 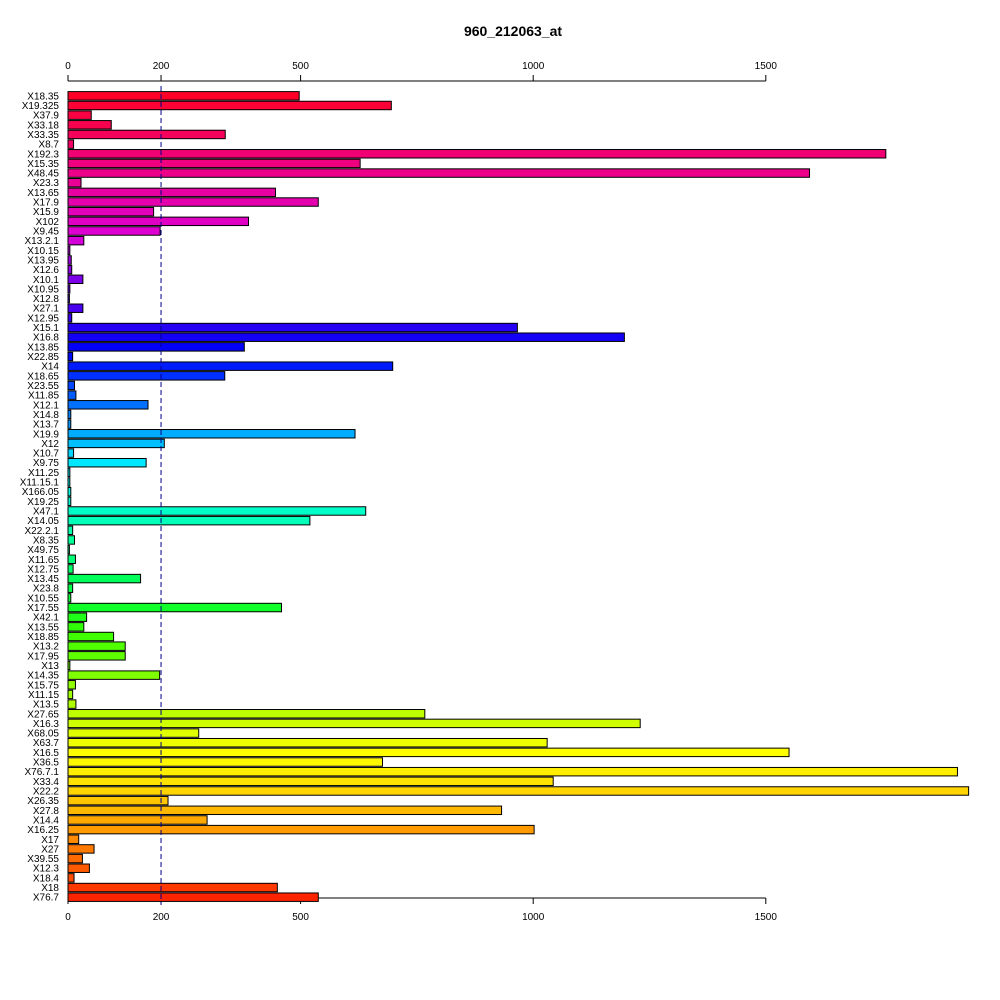 What do you see at coordinates (46, 338) in the screenshot?
I see `category-label: X16.8` at bounding box center [46, 338].